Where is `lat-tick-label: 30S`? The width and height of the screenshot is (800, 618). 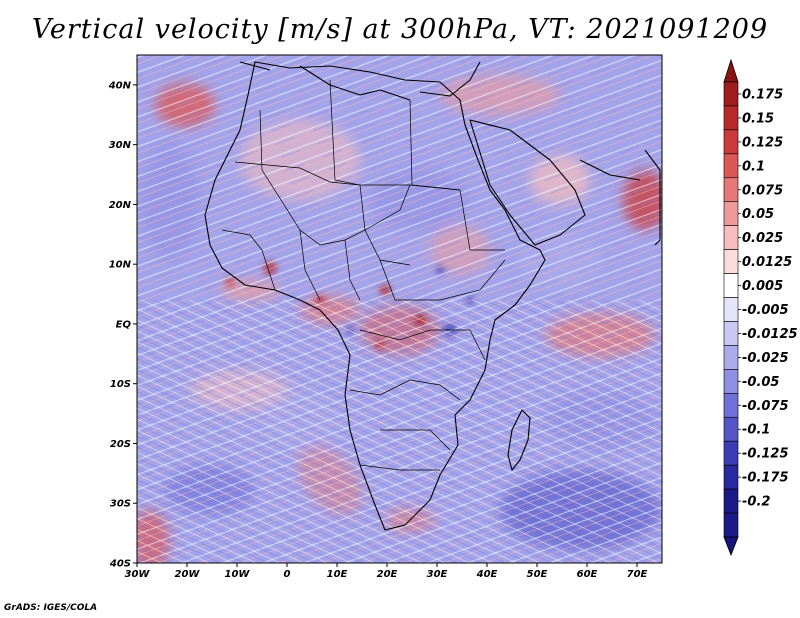 lat-tick-label: 30S is located at coordinates (120, 504).